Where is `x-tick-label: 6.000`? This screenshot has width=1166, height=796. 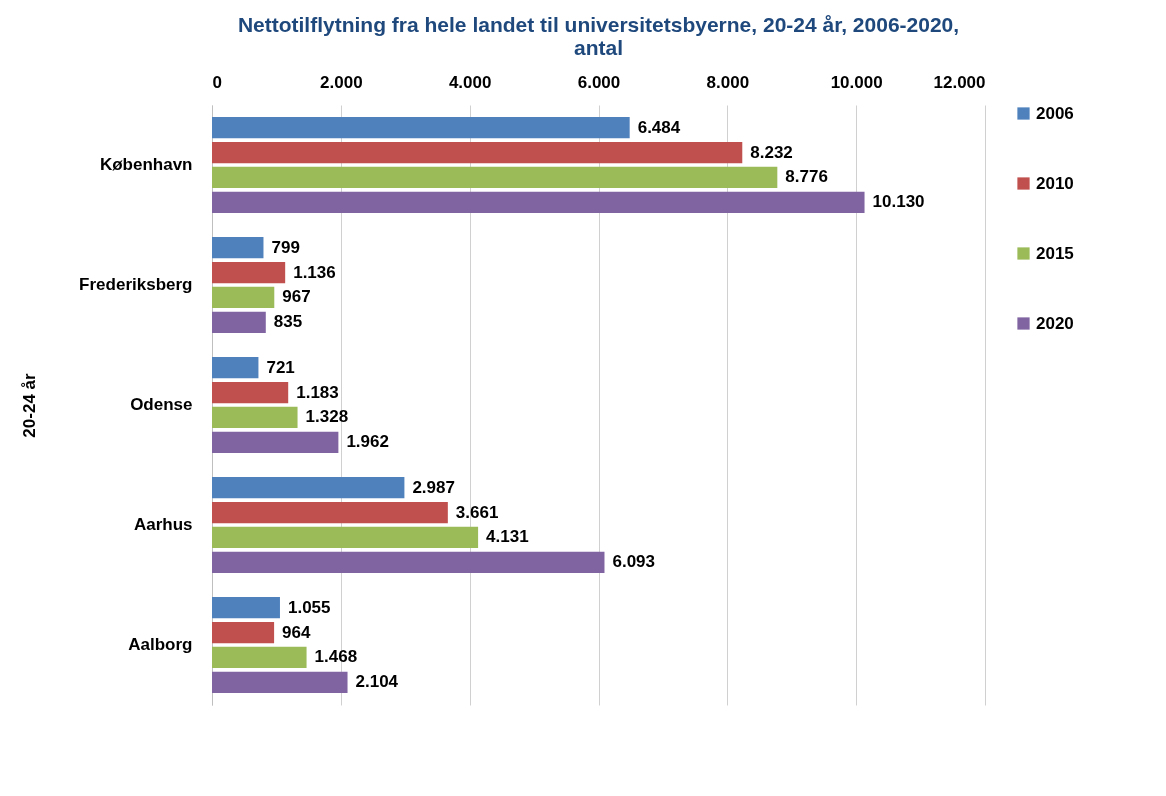 x-tick-label: 6.000 is located at coordinates (599, 82).